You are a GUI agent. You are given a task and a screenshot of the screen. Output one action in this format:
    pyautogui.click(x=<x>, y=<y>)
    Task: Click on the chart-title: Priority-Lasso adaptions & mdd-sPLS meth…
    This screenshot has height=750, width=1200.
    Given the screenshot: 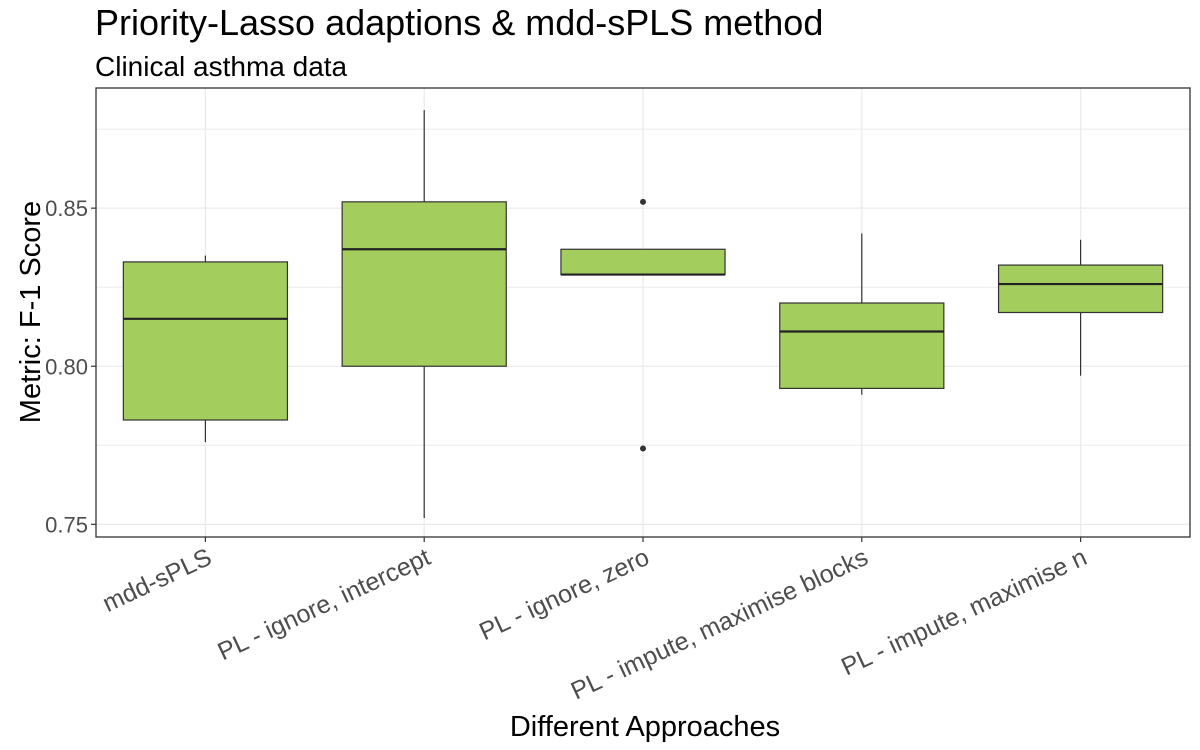 What is the action you would take?
    pyautogui.click(x=459, y=22)
    